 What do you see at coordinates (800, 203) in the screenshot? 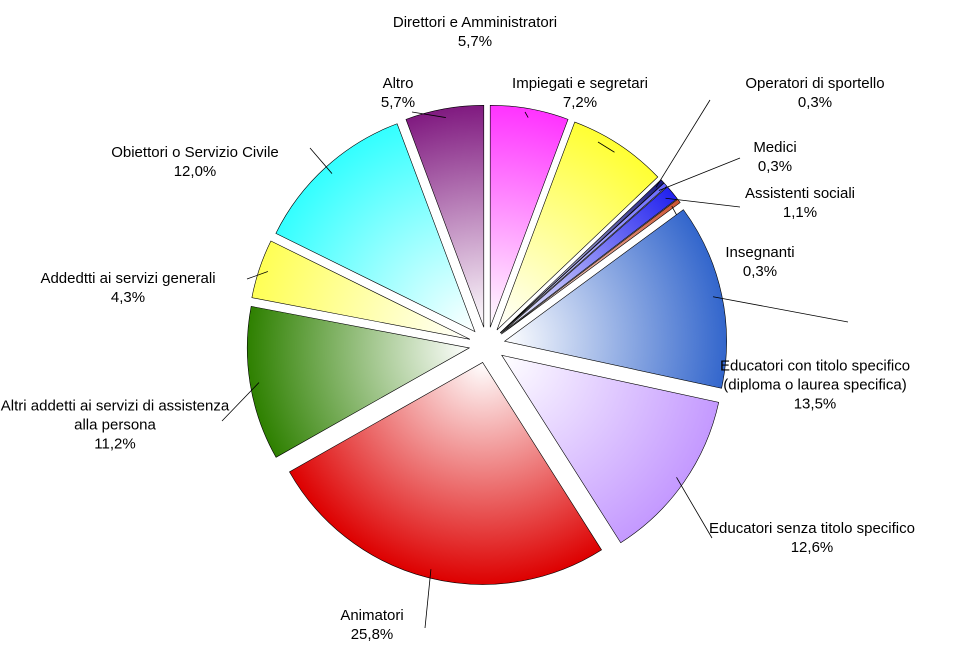
I see `slice-label: Assistenti sociali 1,1%` at bounding box center [800, 203].